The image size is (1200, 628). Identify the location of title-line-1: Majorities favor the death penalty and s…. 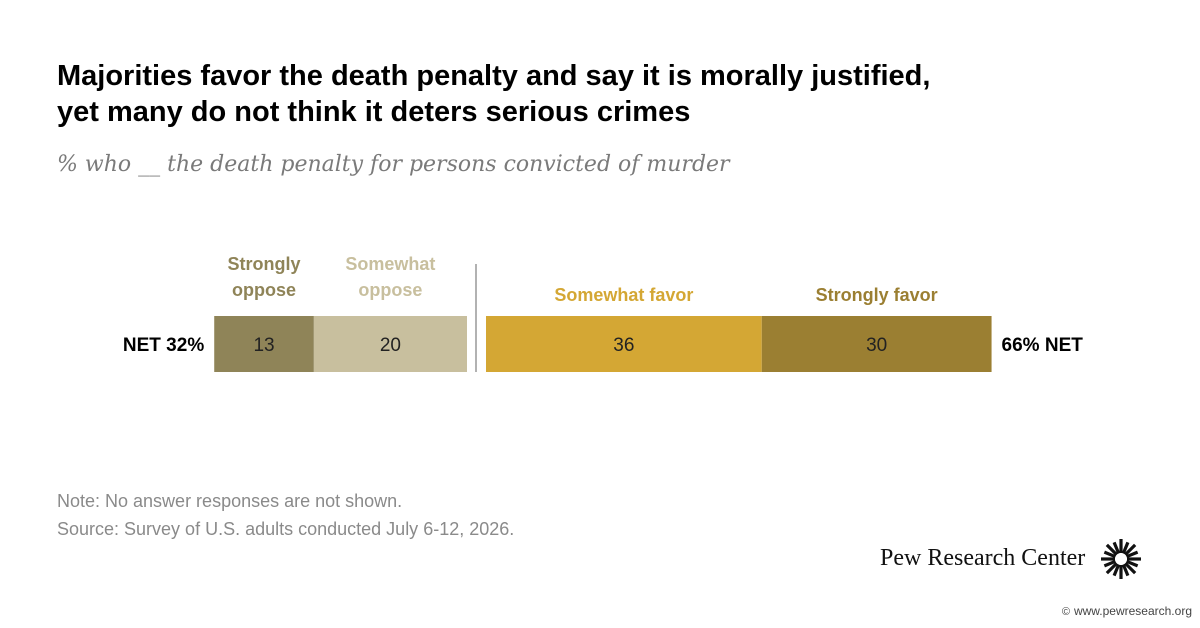
(494, 76).